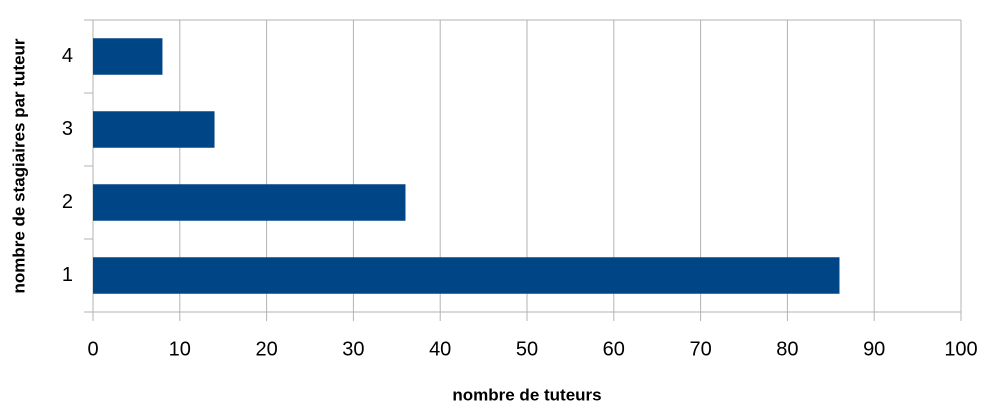 The width and height of the screenshot is (983, 406). What do you see at coordinates (266, 349) in the screenshot?
I see `x-tick-label: 20` at bounding box center [266, 349].